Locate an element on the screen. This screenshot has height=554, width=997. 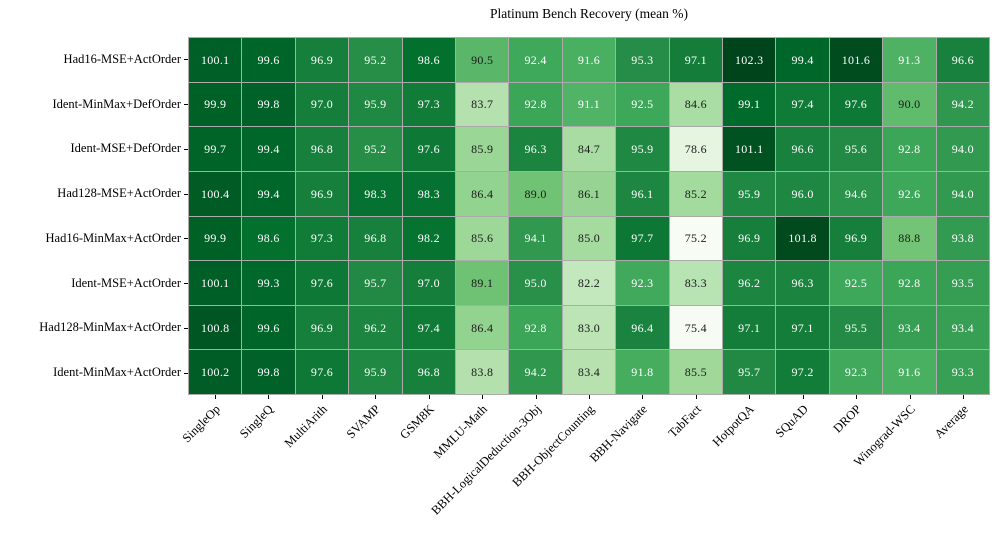
heatmap-cell: 93.3 is located at coordinates (962, 372).